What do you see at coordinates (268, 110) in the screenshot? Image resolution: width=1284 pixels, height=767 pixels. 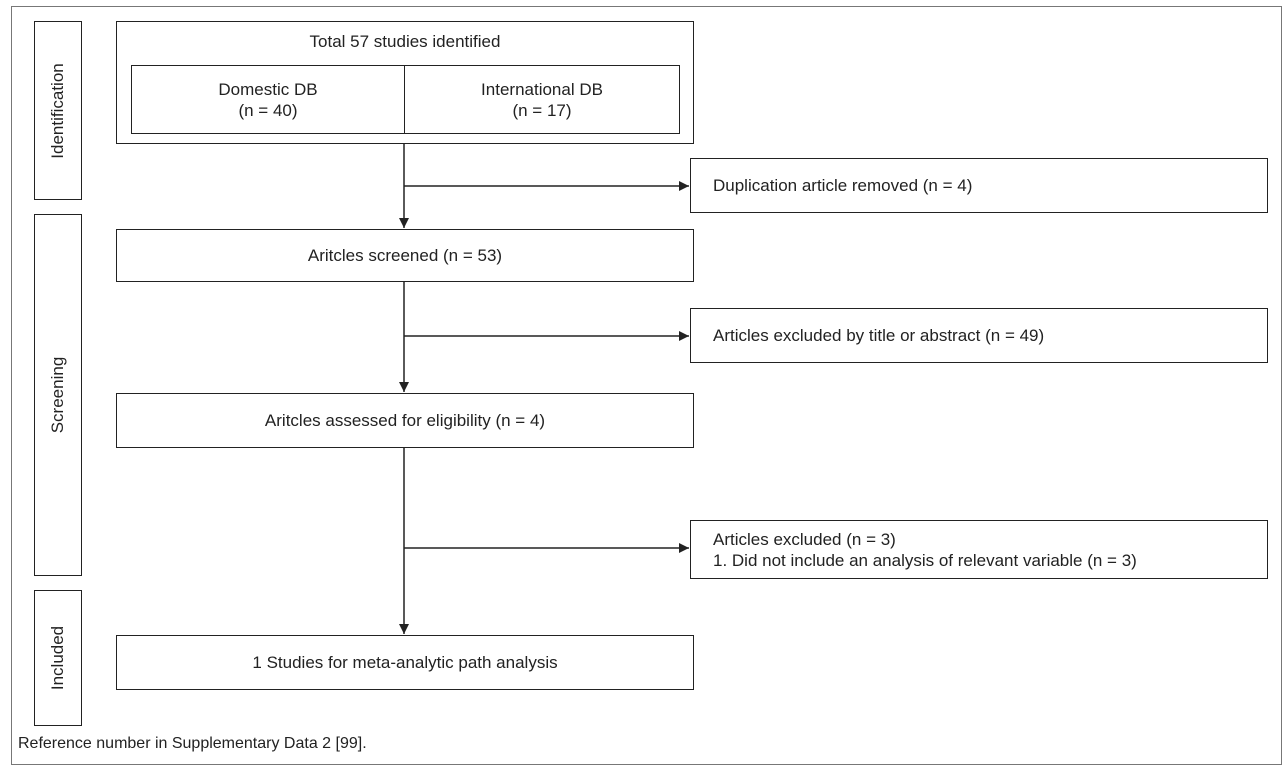 I see `domestic-db-count: (n = 40)` at bounding box center [268, 110].